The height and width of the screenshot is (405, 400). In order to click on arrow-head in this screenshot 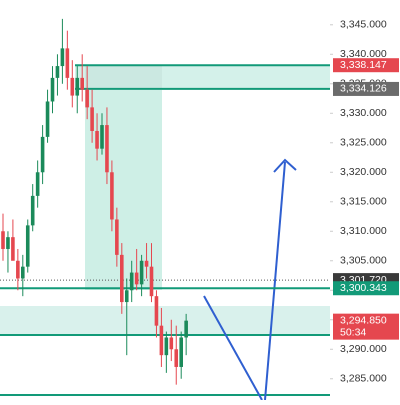, I will do `click(285, 165)`.